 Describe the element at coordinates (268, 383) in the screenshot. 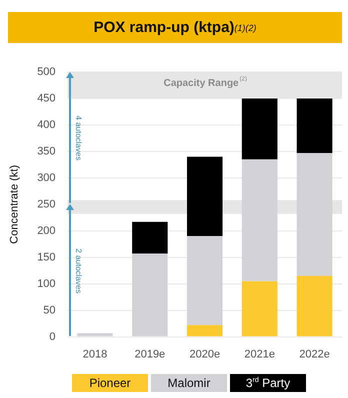

I see `text: 3$^{rd}$ Party` at that location.